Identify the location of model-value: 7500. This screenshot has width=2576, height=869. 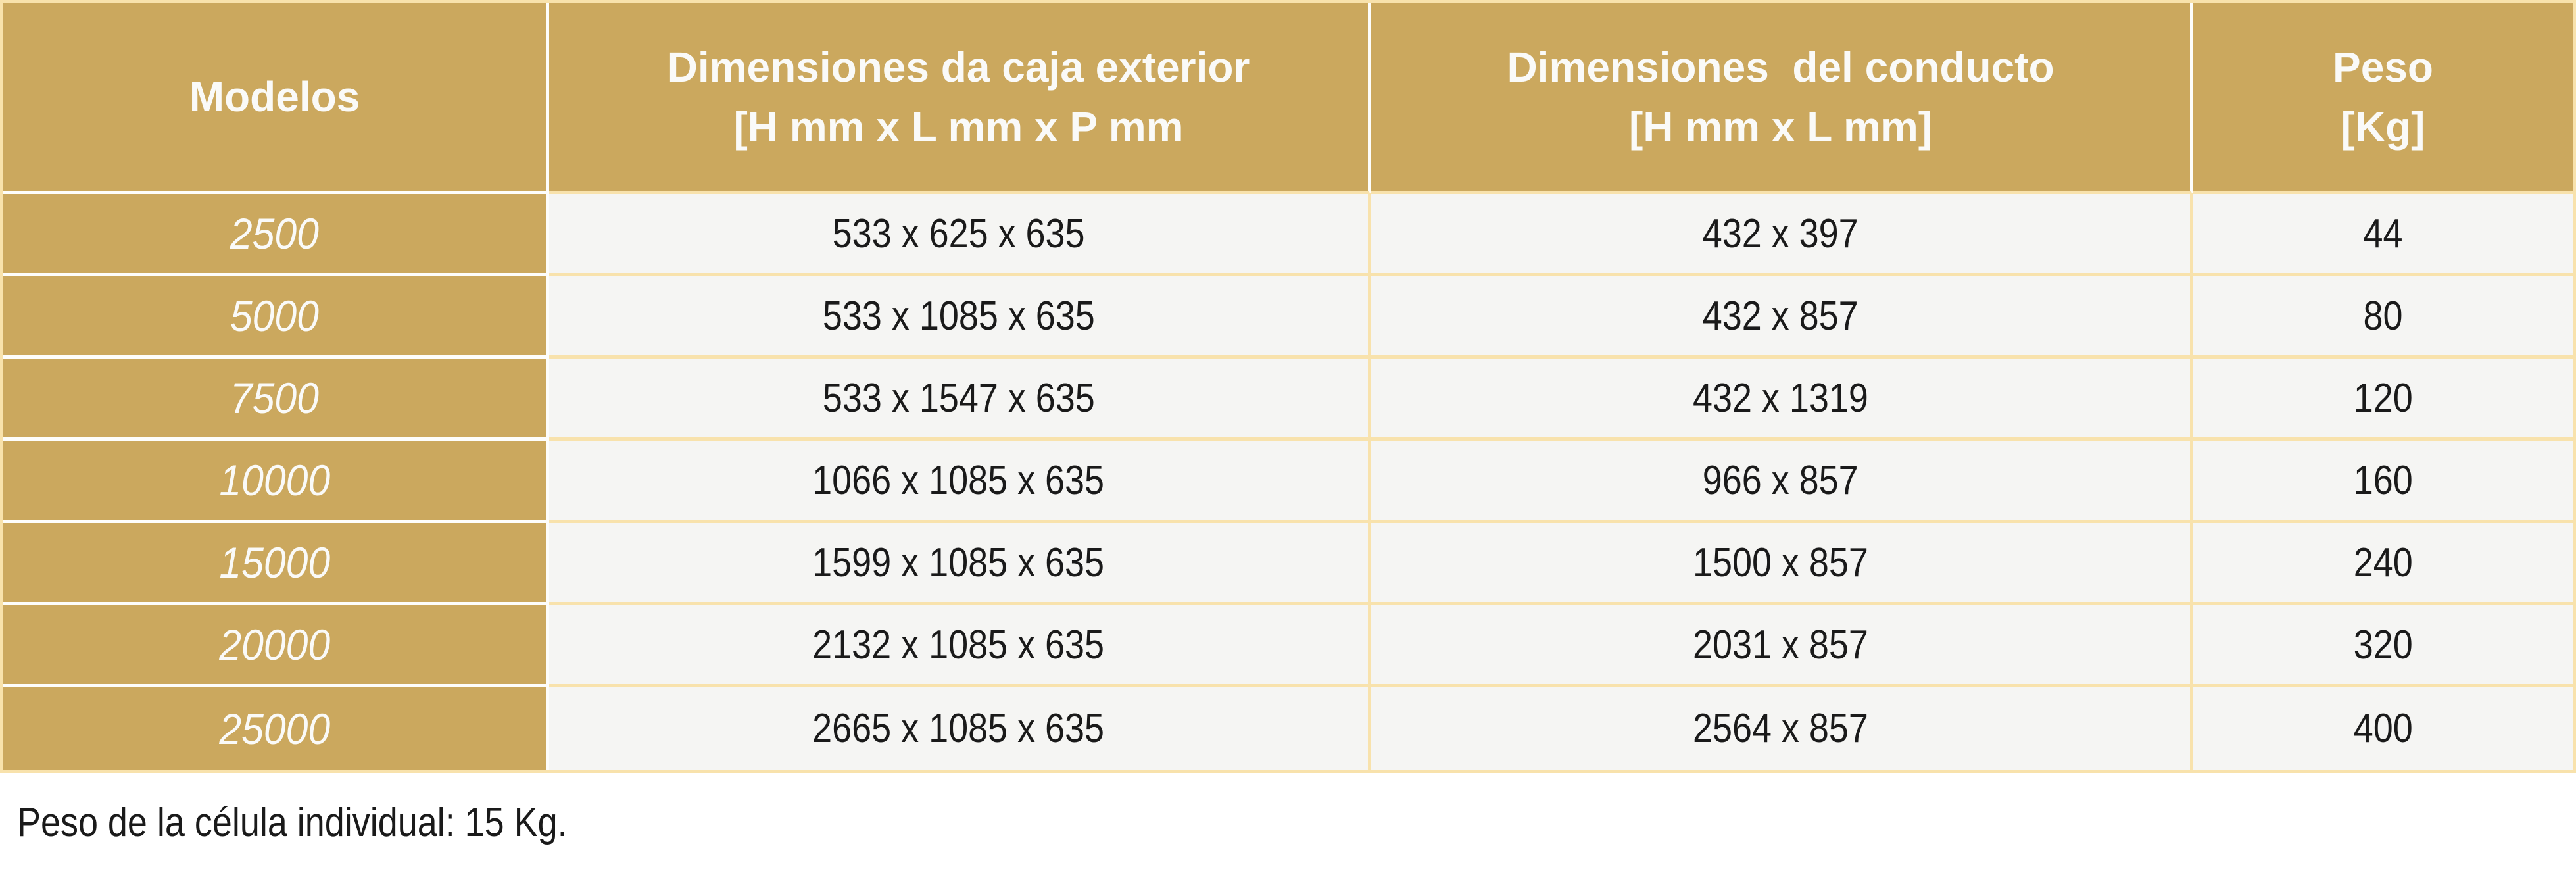
(275, 398).